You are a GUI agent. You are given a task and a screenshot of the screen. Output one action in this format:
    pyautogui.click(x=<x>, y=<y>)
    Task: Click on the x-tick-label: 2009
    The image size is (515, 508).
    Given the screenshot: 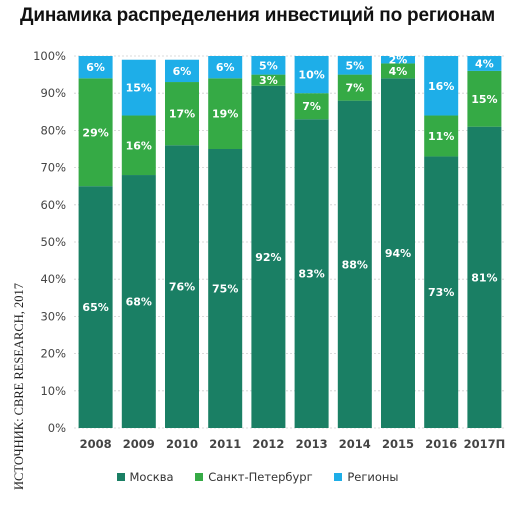 What is the action you would take?
    pyautogui.click(x=139, y=444)
    